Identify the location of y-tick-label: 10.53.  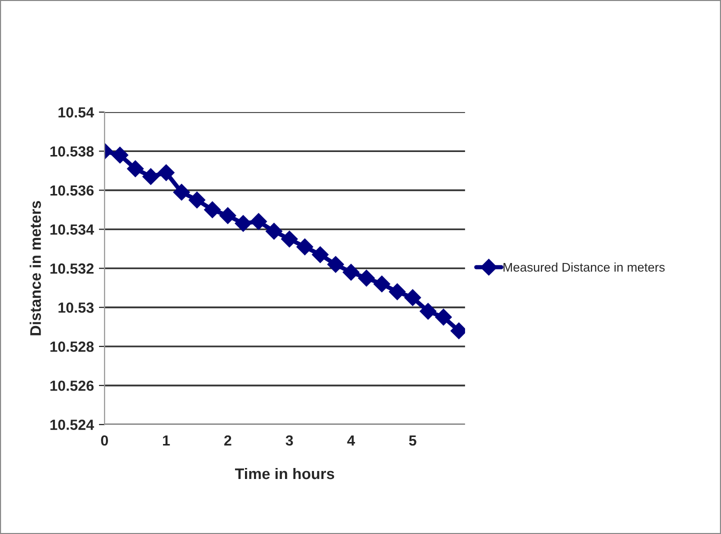
(76, 307).